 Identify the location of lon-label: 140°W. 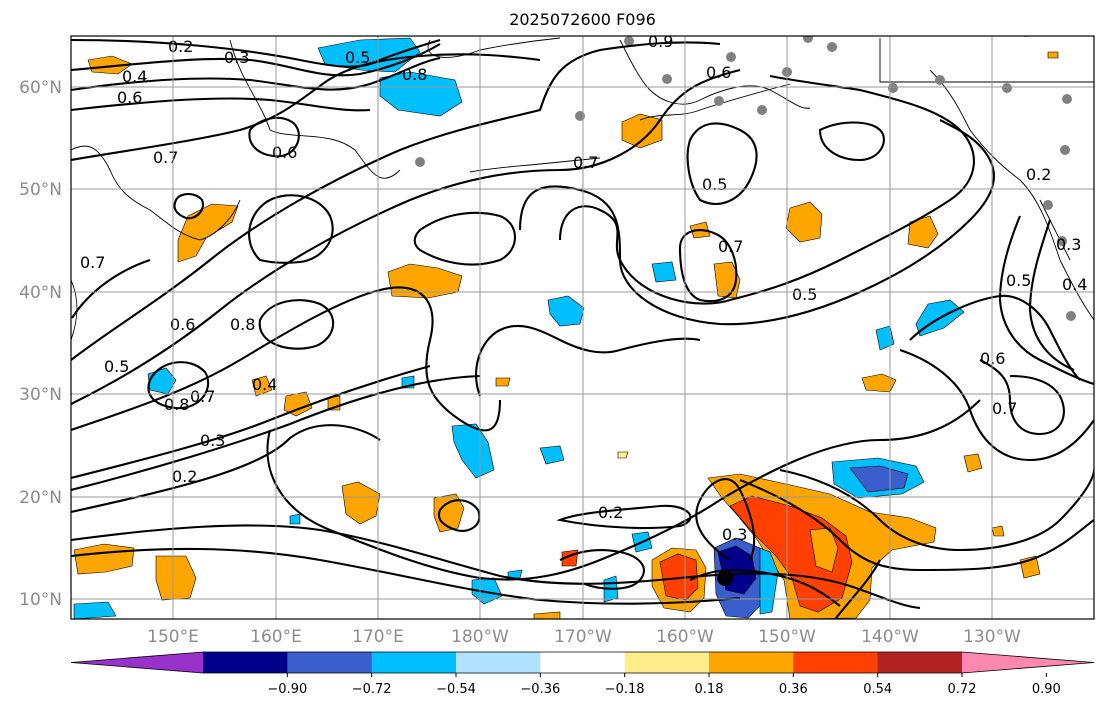
(890, 637).